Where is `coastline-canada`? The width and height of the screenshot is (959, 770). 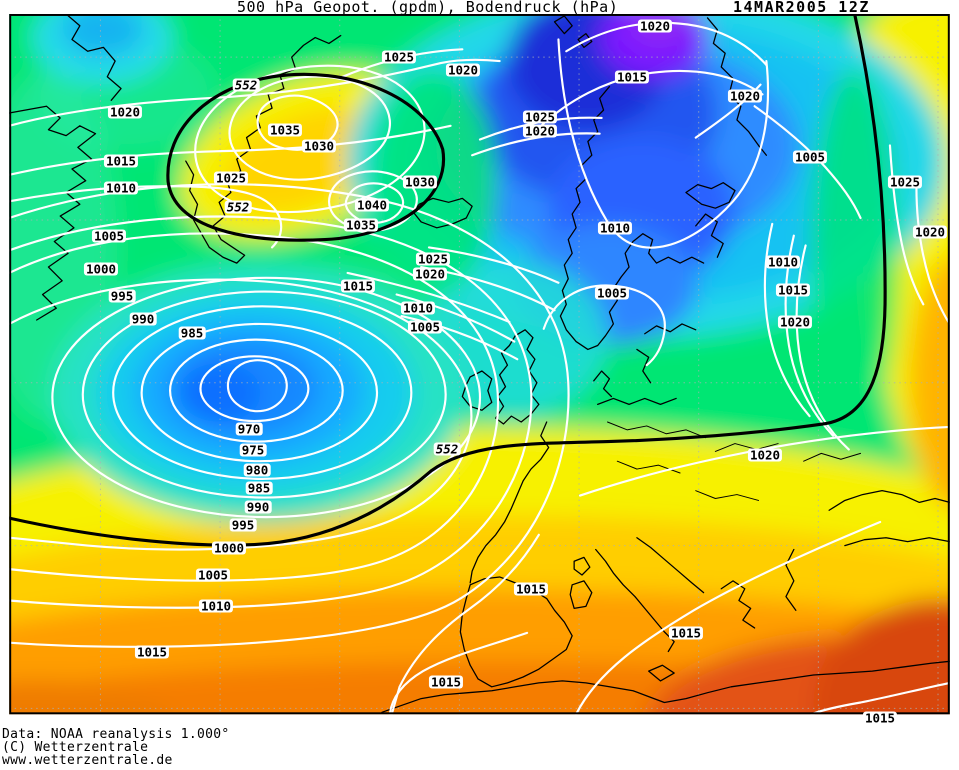 coastline-canada is located at coordinates (53, 213).